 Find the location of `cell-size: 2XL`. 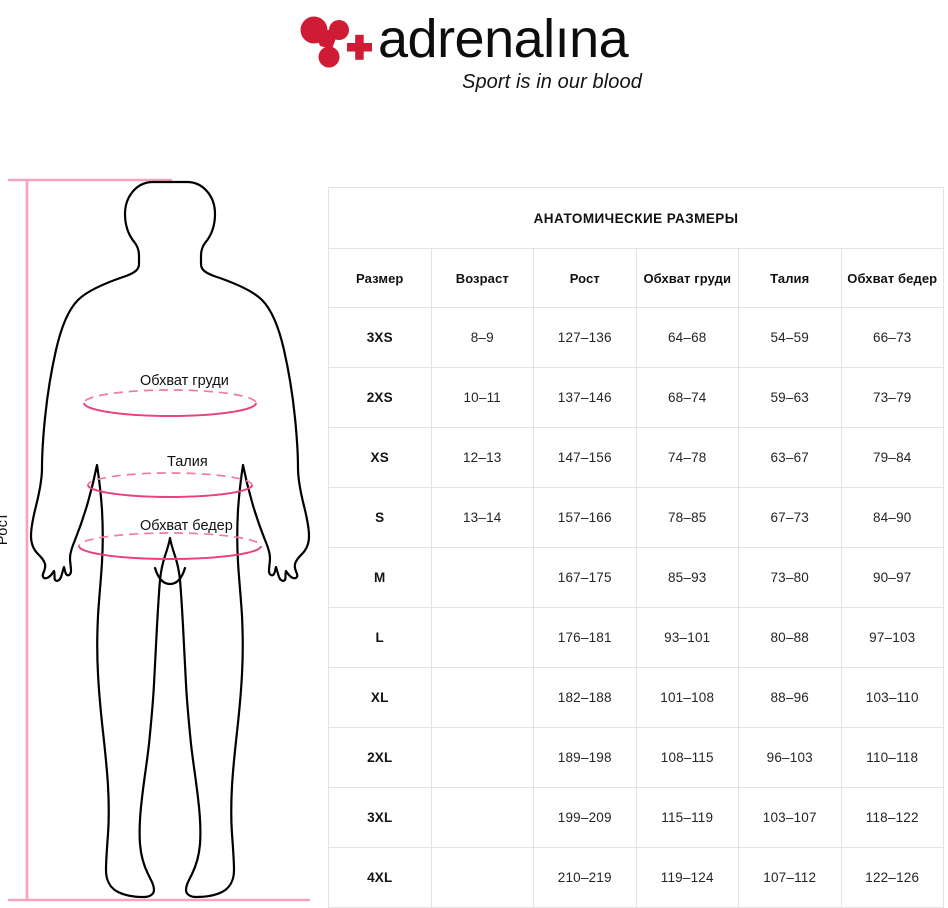

cell-size: 2XL is located at coordinates (380, 757).